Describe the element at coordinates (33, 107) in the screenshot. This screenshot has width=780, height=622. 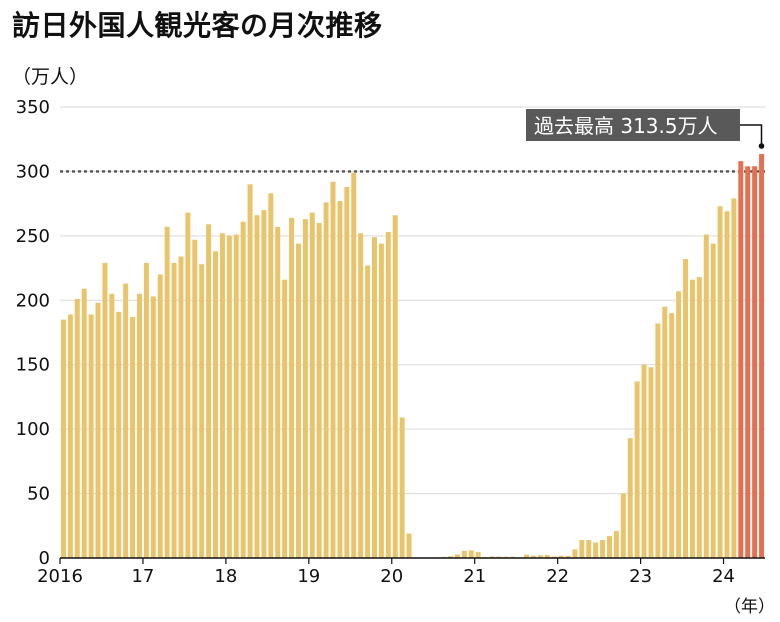
I see `y-tick-label: 350` at that location.